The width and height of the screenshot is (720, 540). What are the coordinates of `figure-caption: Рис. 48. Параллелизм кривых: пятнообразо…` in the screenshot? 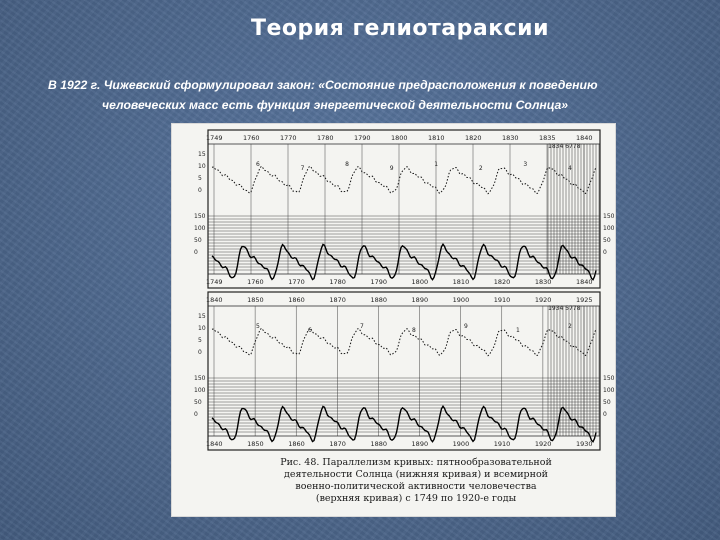 It's located at (416, 481).